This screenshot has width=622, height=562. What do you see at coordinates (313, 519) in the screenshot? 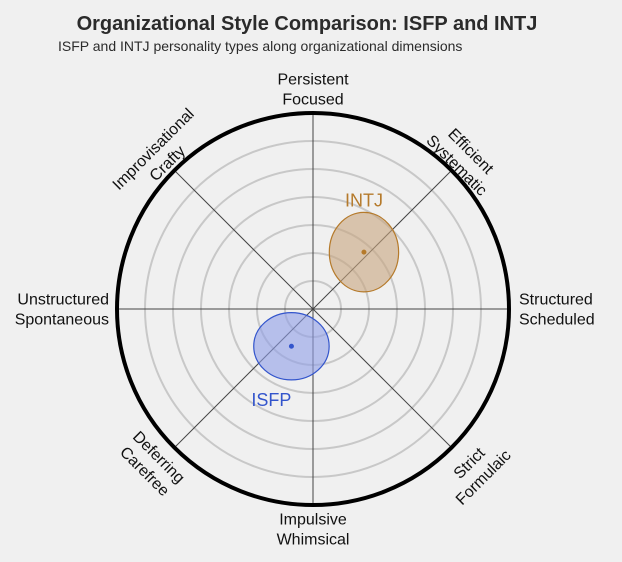
I see `axis-label-line: Impulsive` at bounding box center [313, 519].